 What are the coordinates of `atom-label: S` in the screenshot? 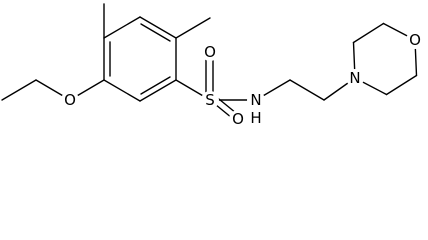 It's located at (210, 100).